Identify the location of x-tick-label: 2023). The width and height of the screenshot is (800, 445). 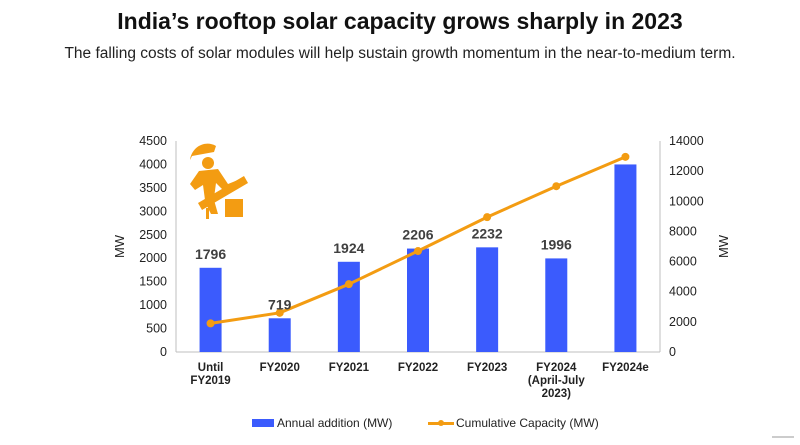
(557, 394).